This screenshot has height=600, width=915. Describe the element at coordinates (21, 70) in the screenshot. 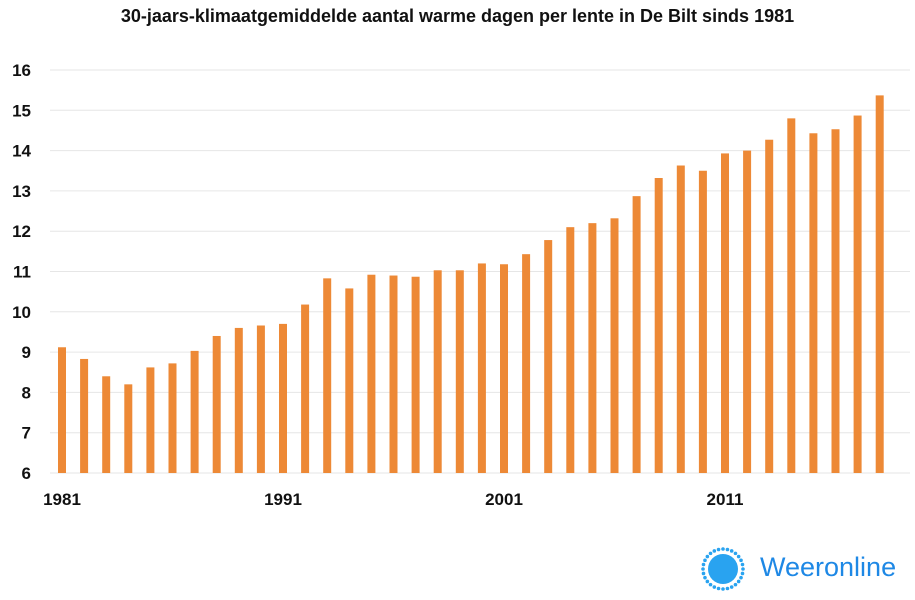

I see `y-tick-label: 16` at that location.